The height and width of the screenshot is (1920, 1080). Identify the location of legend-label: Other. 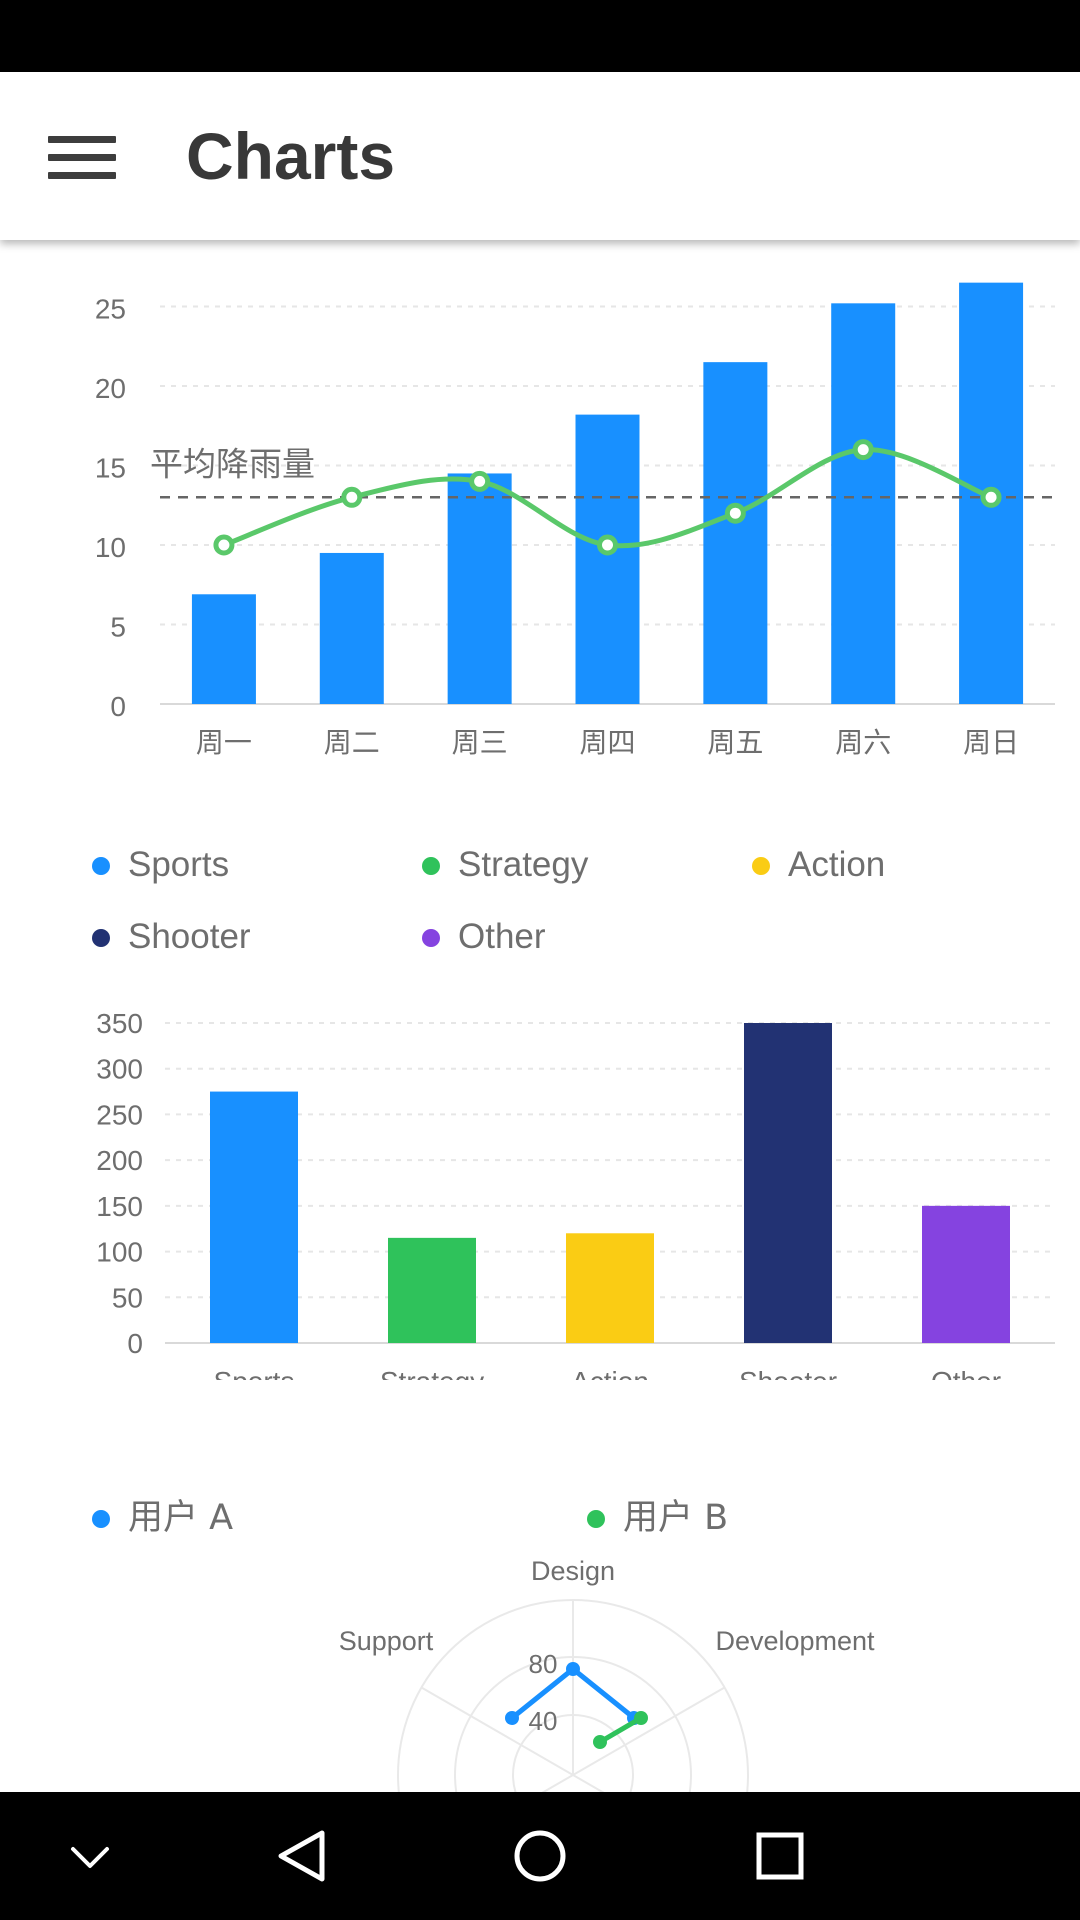
(502, 936).